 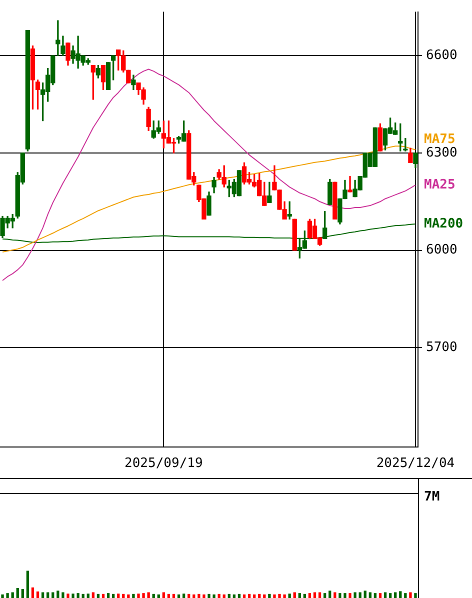 I want to click on y-tick-label: 5700, so click(x=442, y=348).